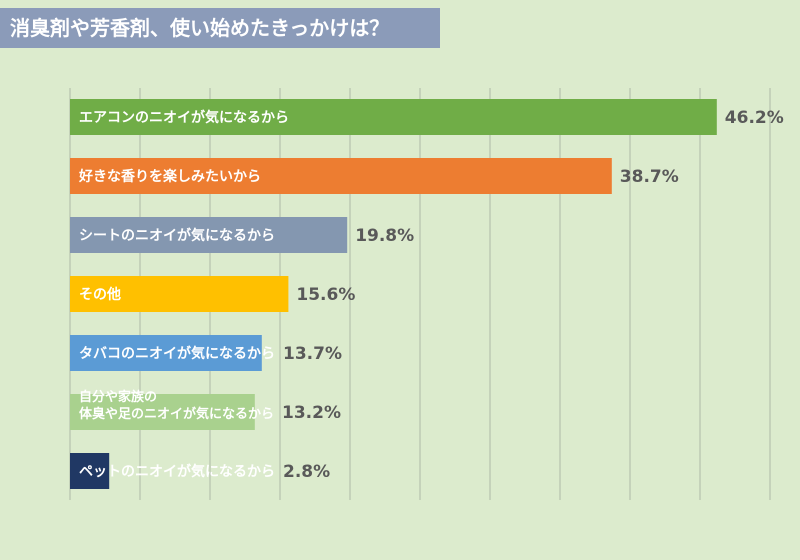 The width and height of the screenshot is (800, 560). Describe the element at coordinates (312, 354) in the screenshot. I see `value-label: 13.7%` at that location.